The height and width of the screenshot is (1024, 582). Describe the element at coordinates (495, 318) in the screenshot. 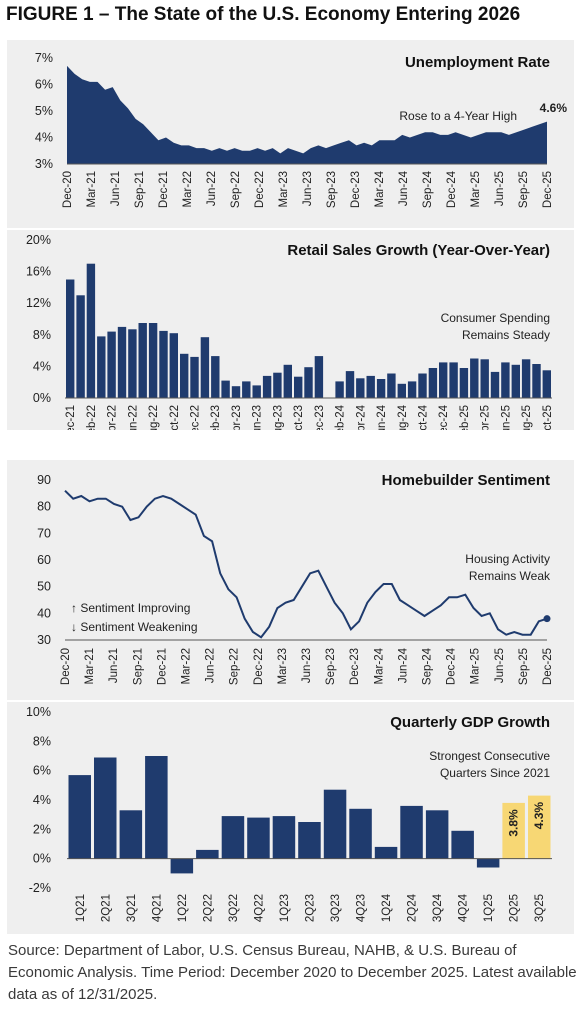

I see `retail-annotation-line1: Consumer Spending` at that location.